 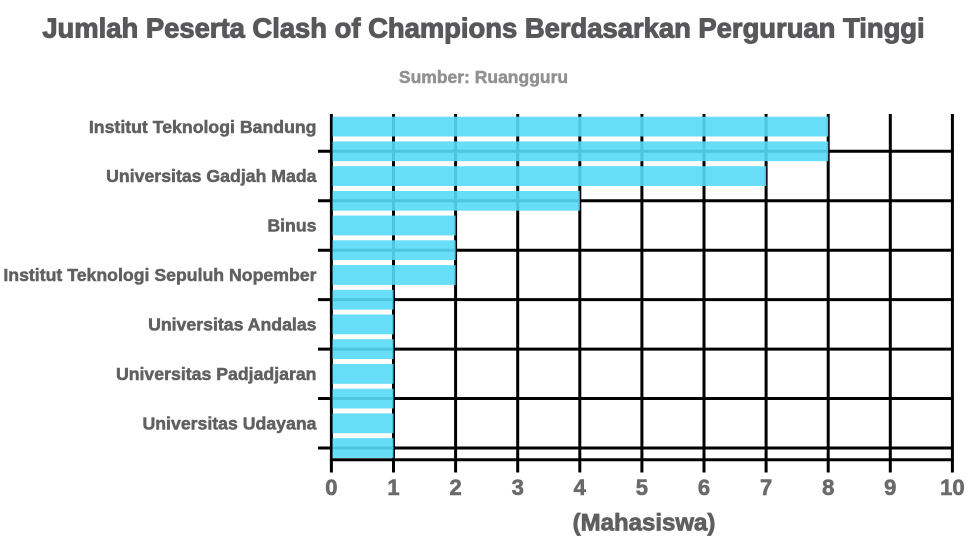 What do you see at coordinates (642, 487) in the screenshot?
I see `svg-text: 5` at bounding box center [642, 487].